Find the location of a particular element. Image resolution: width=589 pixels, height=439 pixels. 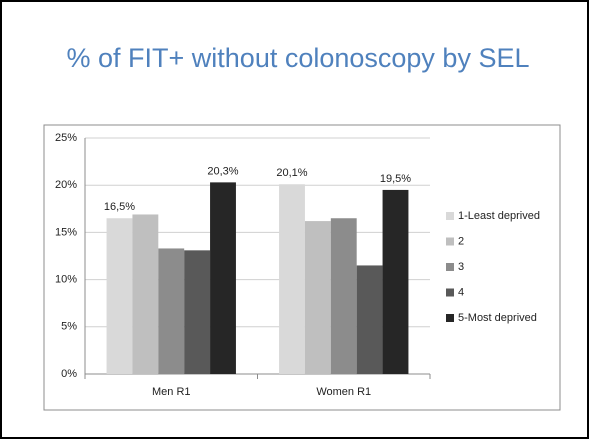

legend-label: 5-Most deprived is located at coordinates (497, 318).